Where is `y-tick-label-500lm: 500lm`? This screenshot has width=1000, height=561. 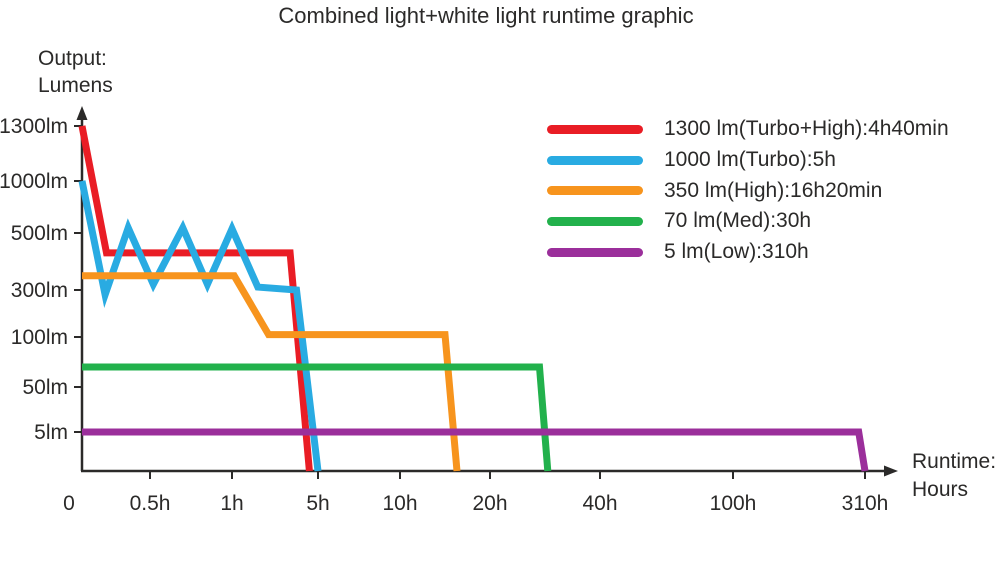 y-tick-label-500lm: 500lm is located at coordinates (39, 233).